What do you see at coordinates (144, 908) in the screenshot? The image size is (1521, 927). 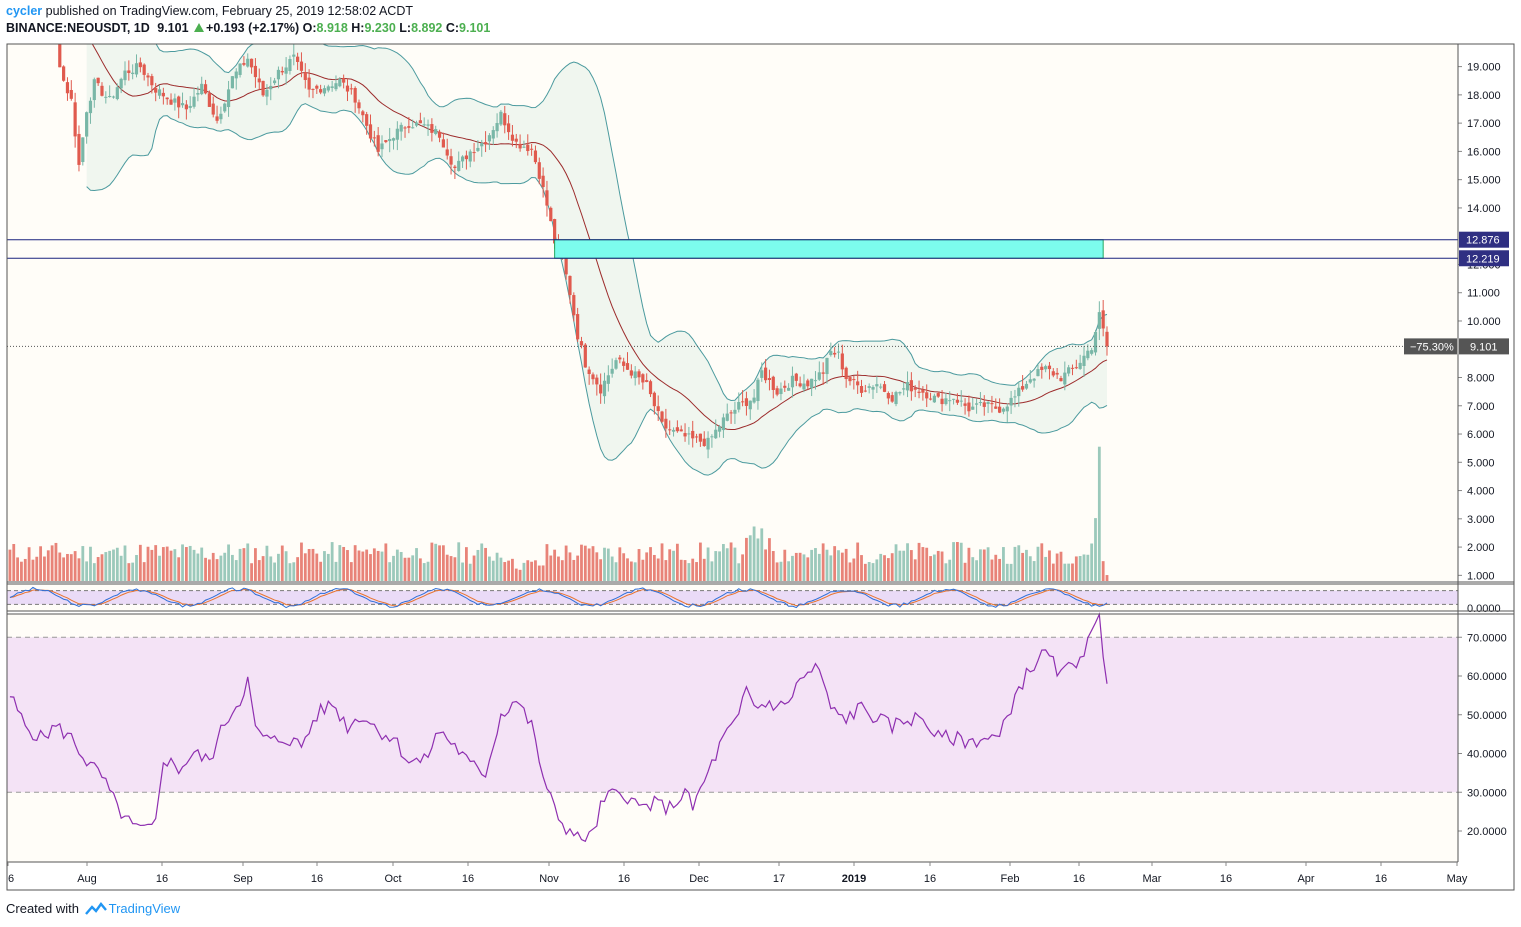 I see `footer-brand: TradingView` at bounding box center [144, 908].